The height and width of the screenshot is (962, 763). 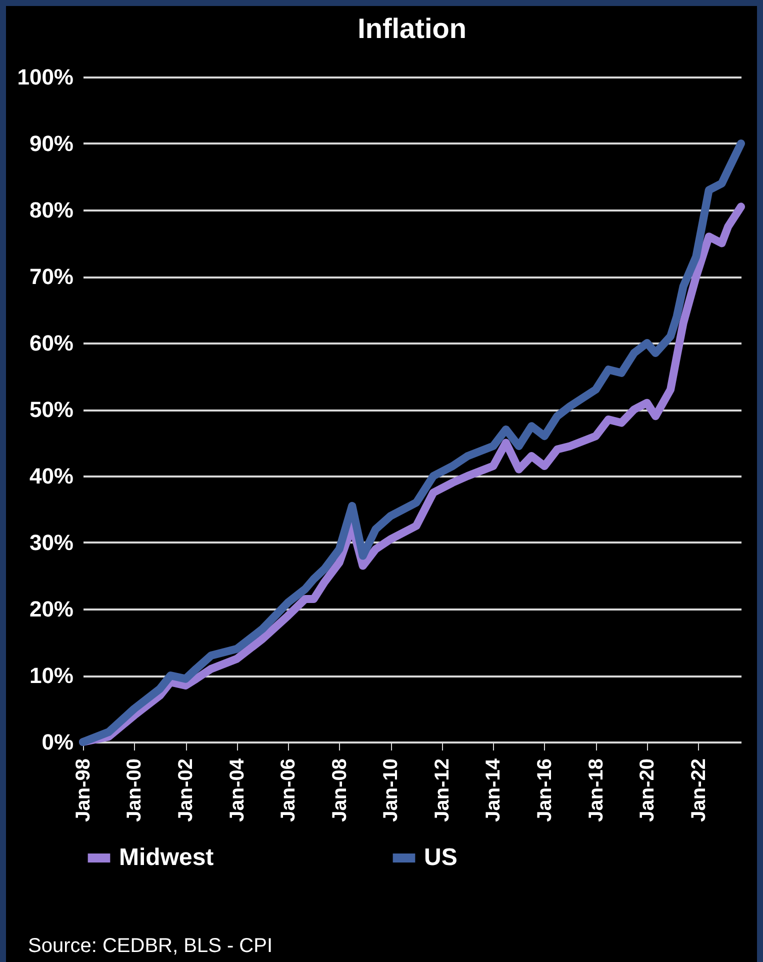 What do you see at coordinates (493, 790) in the screenshot?
I see `x-tick-label: Jan-14` at bounding box center [493, 790].